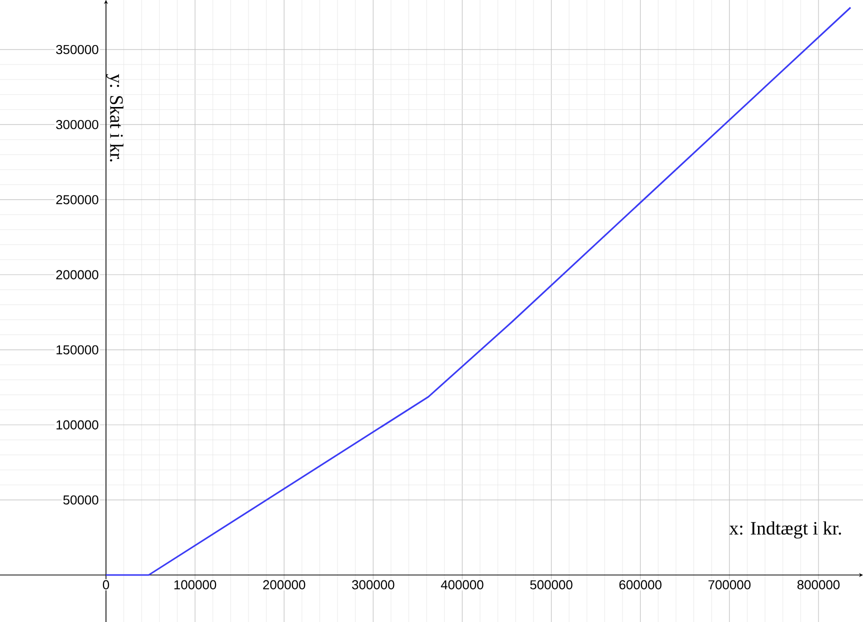 The height and width of the screenshot is (622, 863). Describe the element at coordinates (284, 585) in the screenshot. I see `x-tick-label: 200000` at that location.